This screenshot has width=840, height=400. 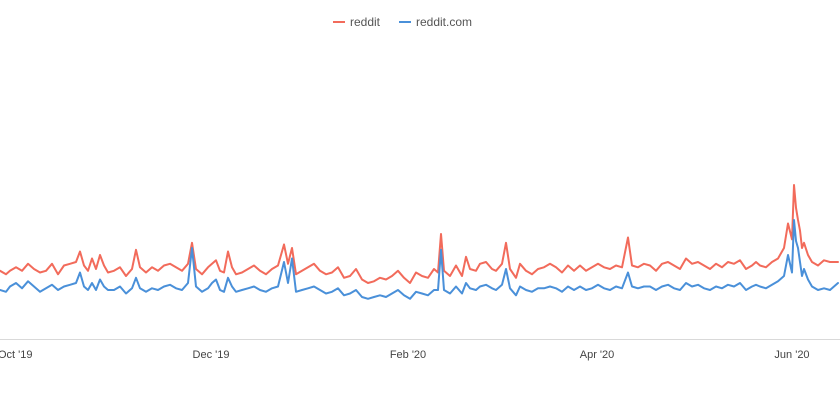 I want to click on legend-label-reddit-com: reddit.com, so click(x=444, y=22).